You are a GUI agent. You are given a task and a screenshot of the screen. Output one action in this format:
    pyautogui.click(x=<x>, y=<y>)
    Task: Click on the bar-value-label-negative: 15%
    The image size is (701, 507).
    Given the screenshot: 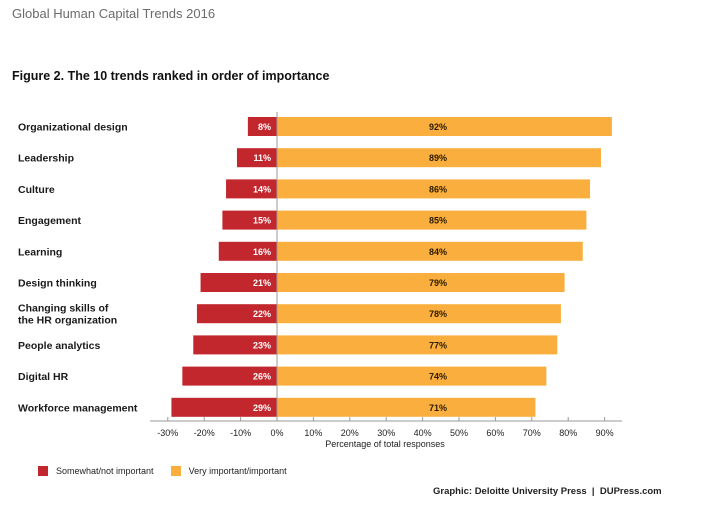 What is the action you would take?
    pyautogui.click(x=262, y=221)
    